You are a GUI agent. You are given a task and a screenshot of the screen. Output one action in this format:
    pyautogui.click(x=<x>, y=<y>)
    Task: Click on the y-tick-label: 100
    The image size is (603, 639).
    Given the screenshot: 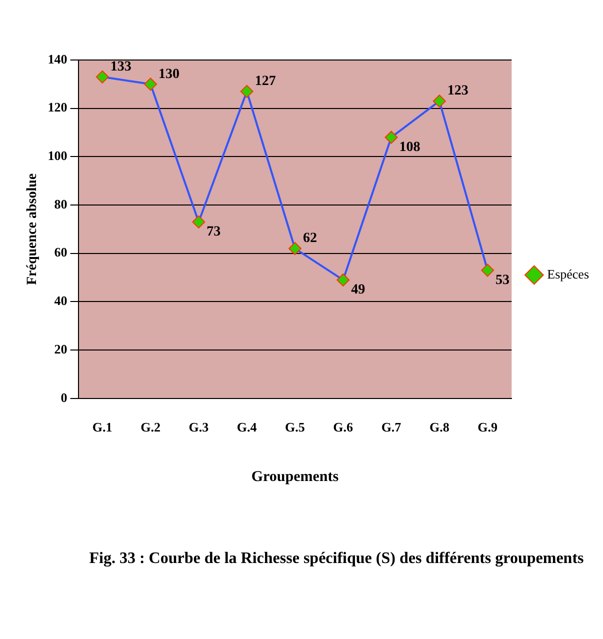 What is the action you would take?
    pyautogui.click(x=58, y=156)
    